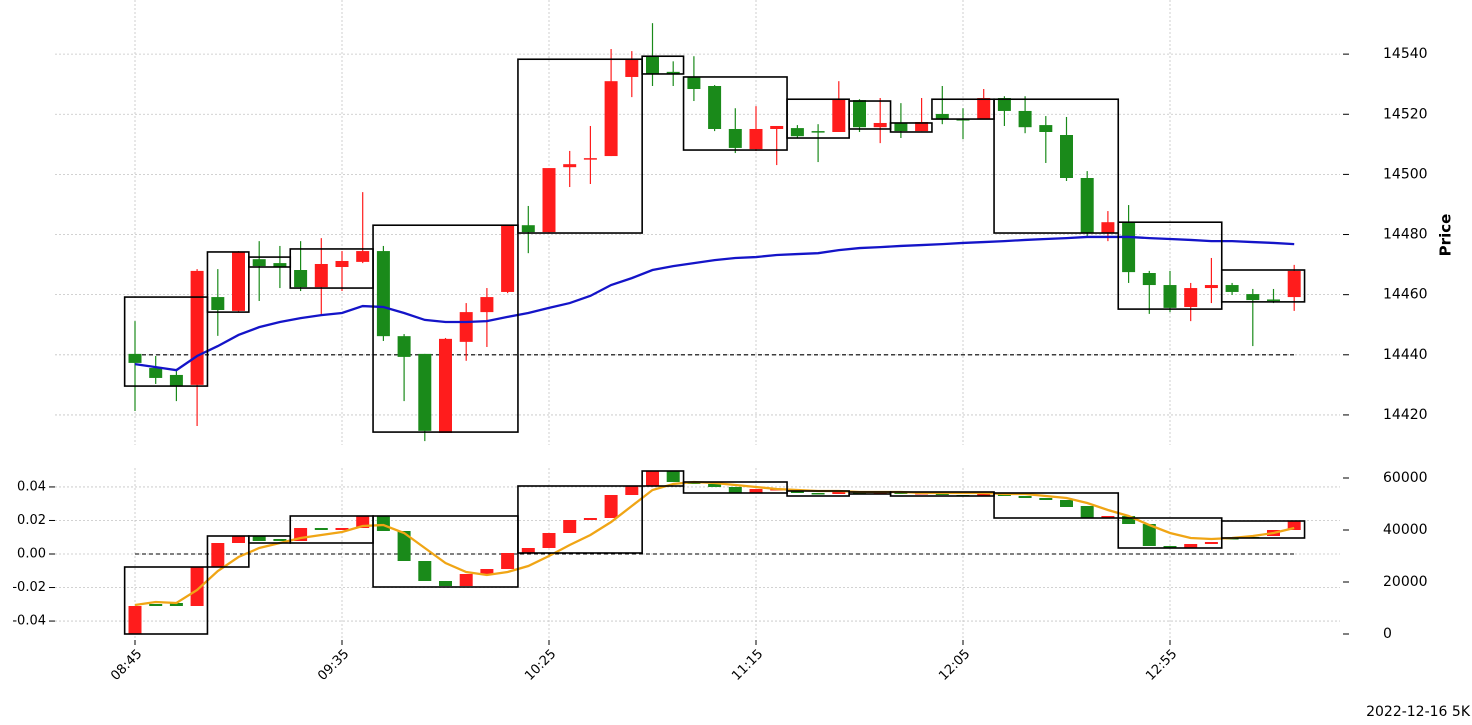 The image size is (1472, 725). What do you see at coordinates (31, 554) in the screenshot?
I see `y-tick-label: 0.00` at bounding box center [31, 554].